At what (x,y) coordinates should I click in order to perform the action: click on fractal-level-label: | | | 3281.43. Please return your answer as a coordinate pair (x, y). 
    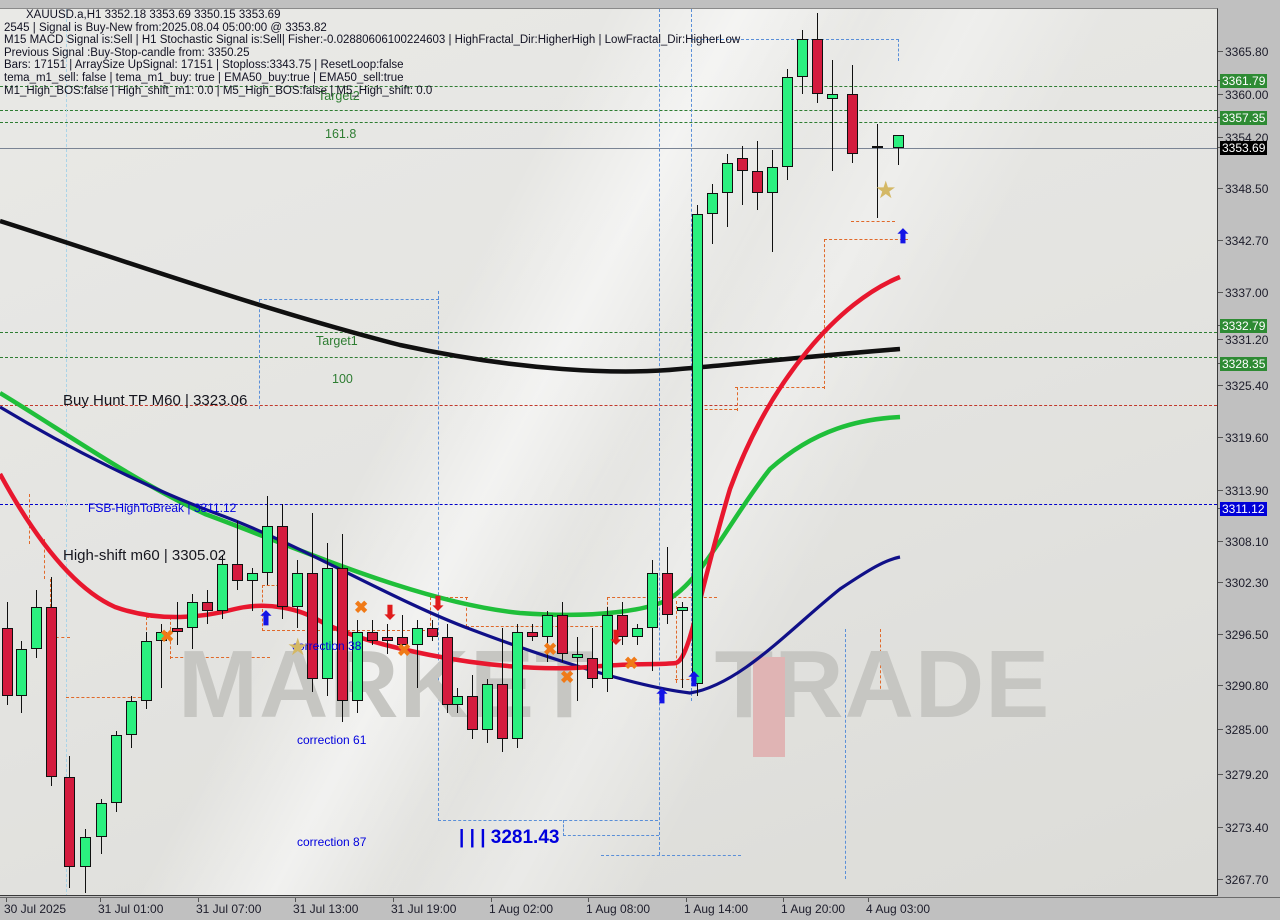
    Looking at the image, I should click on (509, 837).